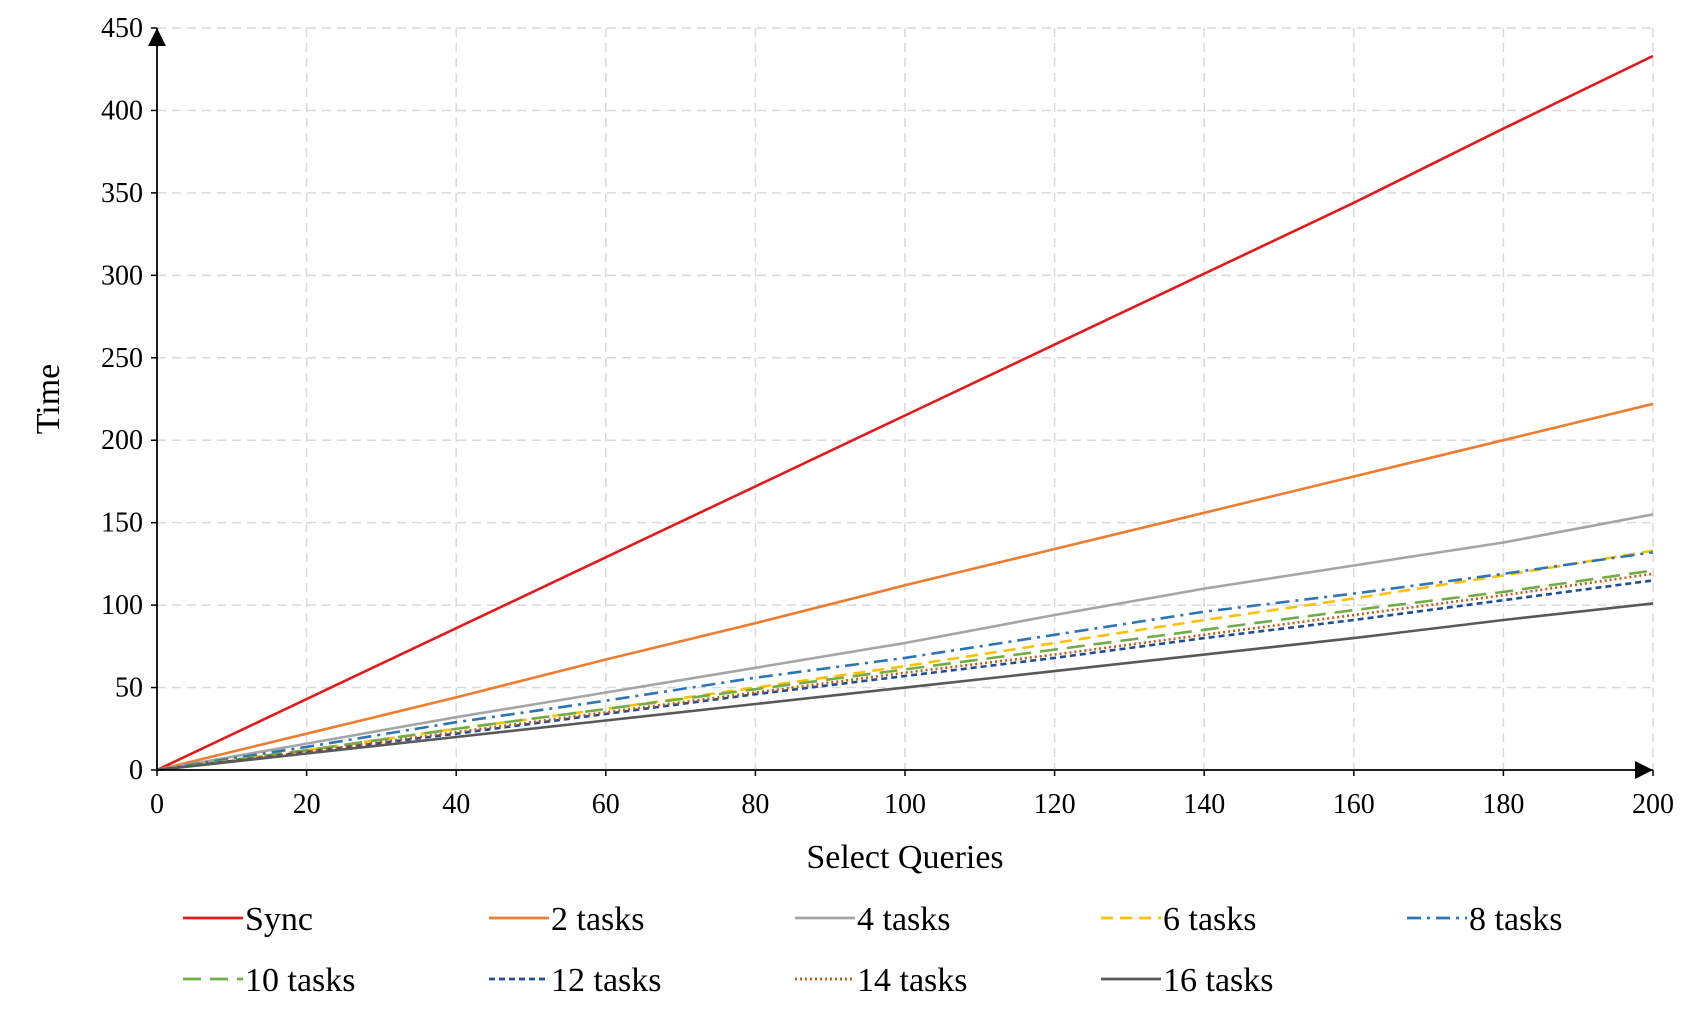 This screenshot has width=1693, height=1016. What do you see at coordinates (300, 980) in the screenshot?
I see `legend-label: 10 tasks` at bounding box center [300, 980].